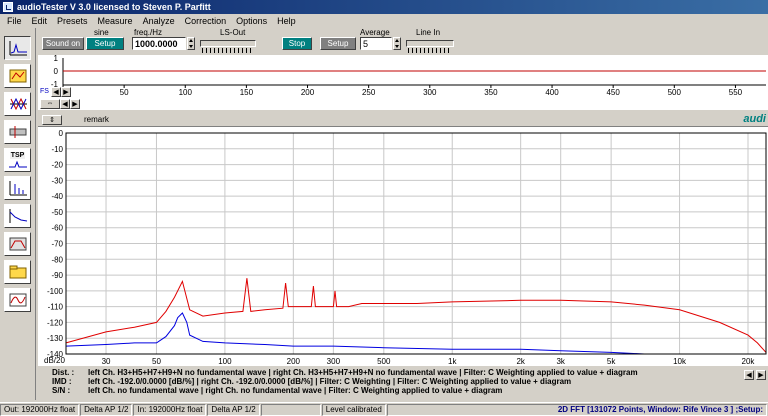 The image size is (768, 416). What do you see at coordinates (491, 92) in the screenshot?
I see `time-x-tick-label: 350` at bounding box center [491, 92].